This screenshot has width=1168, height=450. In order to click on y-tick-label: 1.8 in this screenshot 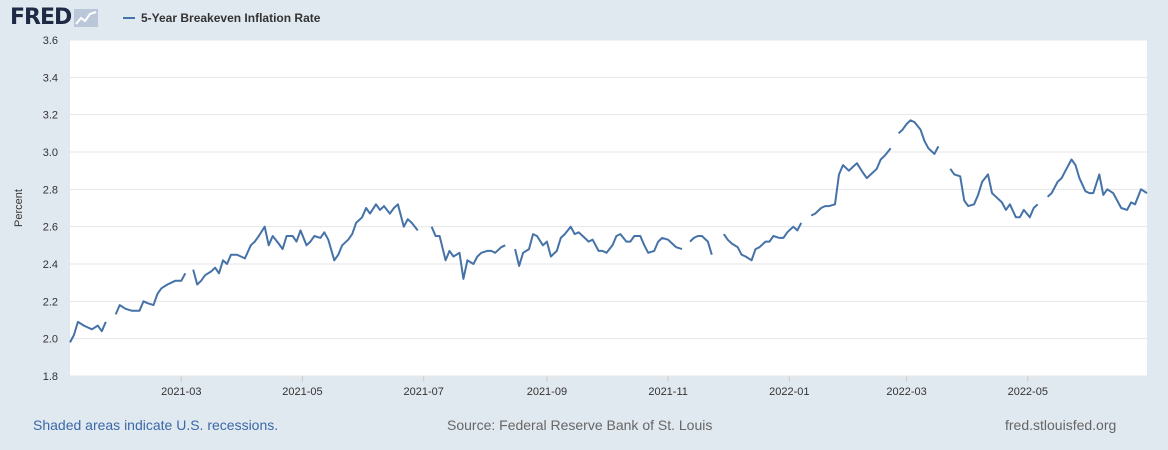, I will do `click(50, 377)`.